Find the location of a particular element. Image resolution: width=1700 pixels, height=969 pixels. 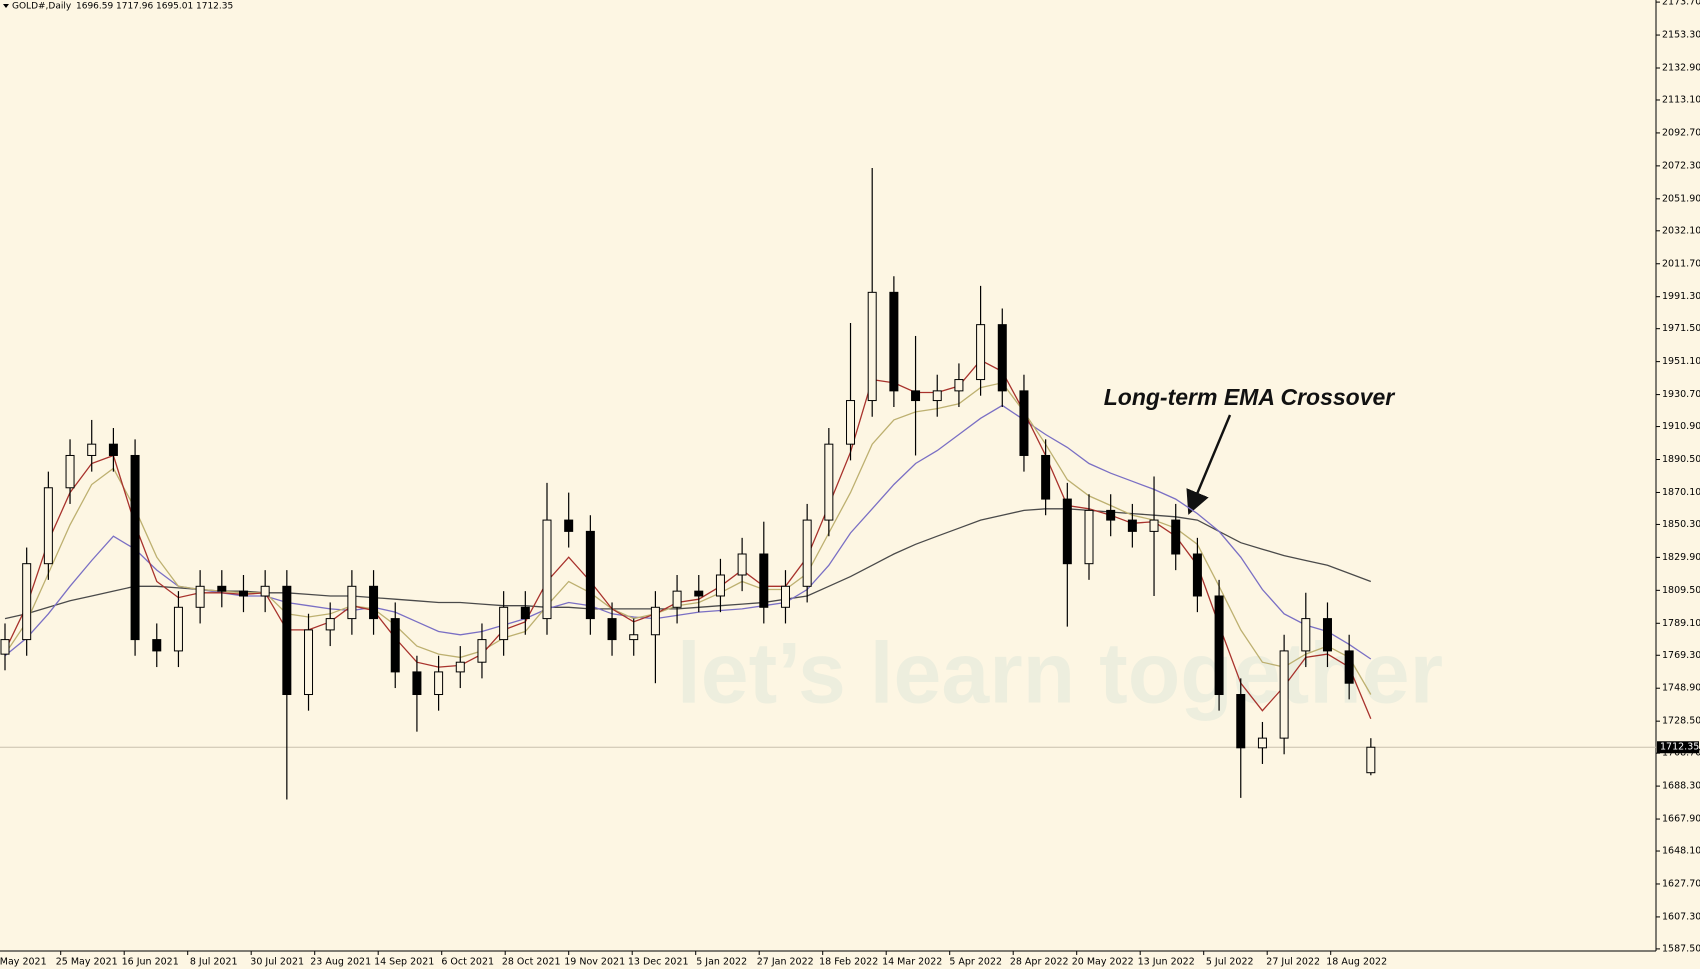

y-tick-label: 2153.30 is located at coordinates (1681, 35).